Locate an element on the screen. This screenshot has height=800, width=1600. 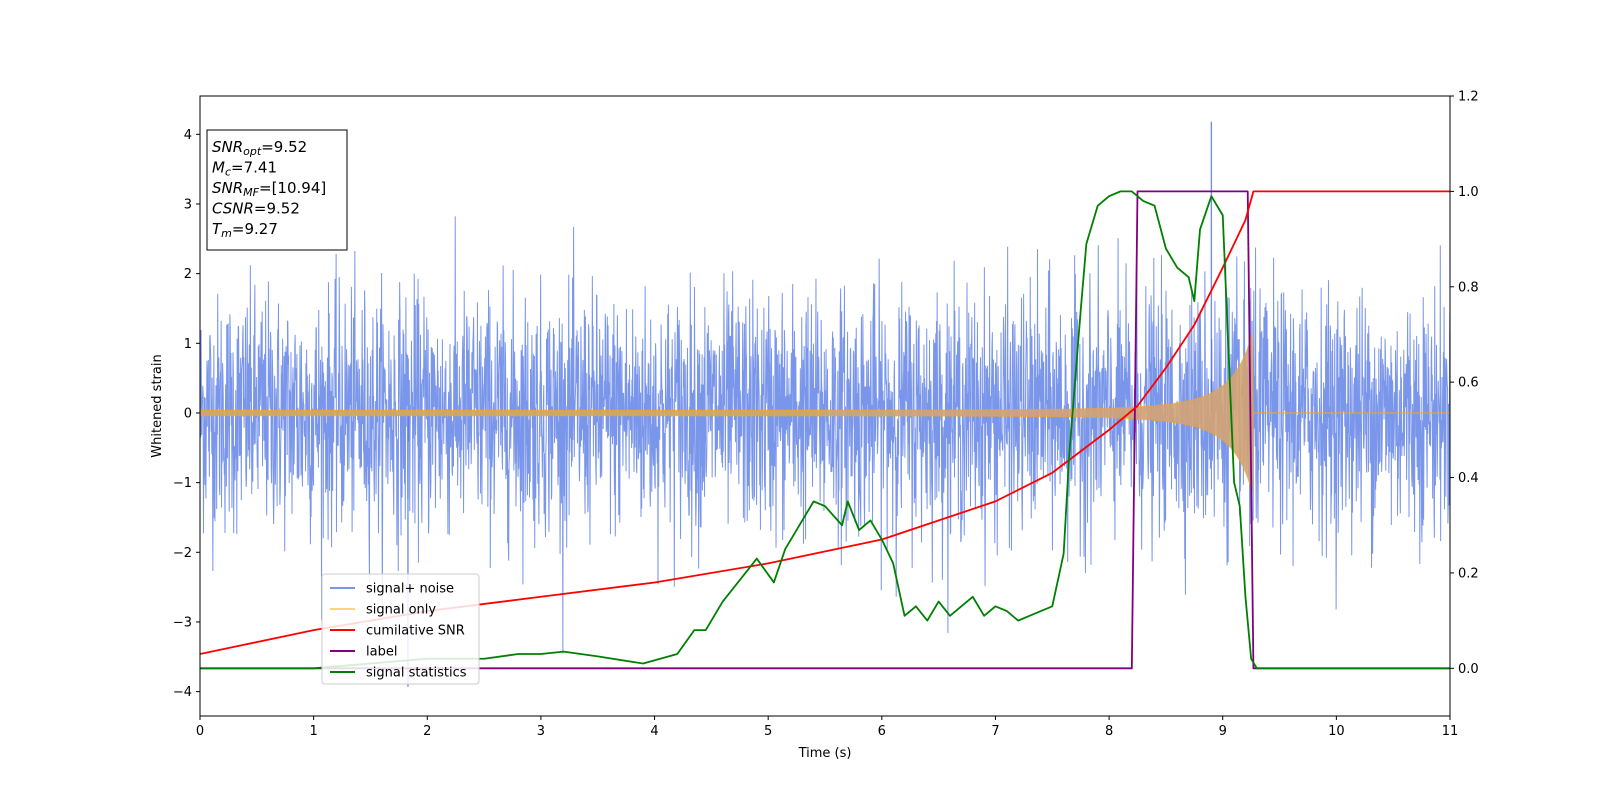
x-tick-label: 11 is located at coordinates (1450, 731).